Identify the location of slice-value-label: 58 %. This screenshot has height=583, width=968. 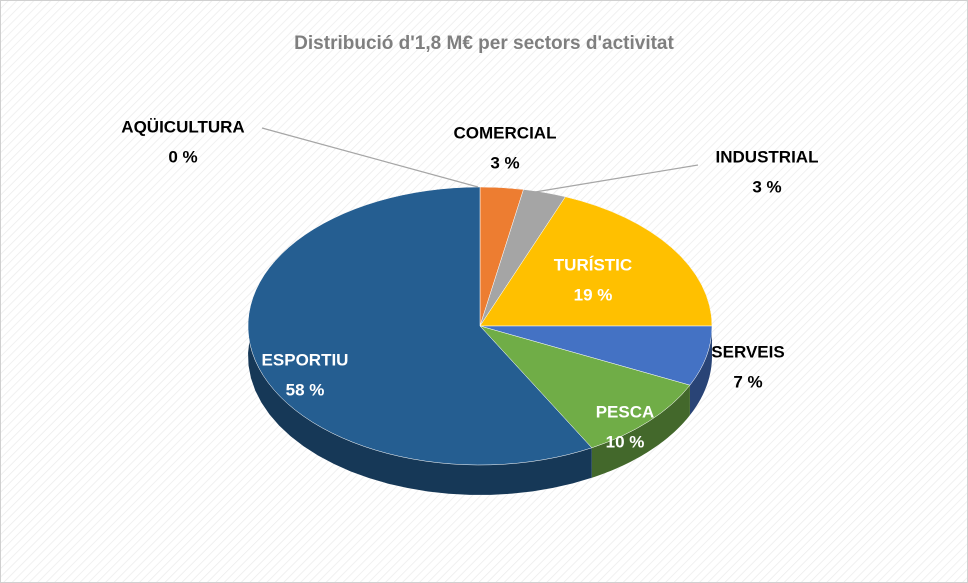
(305, 389).